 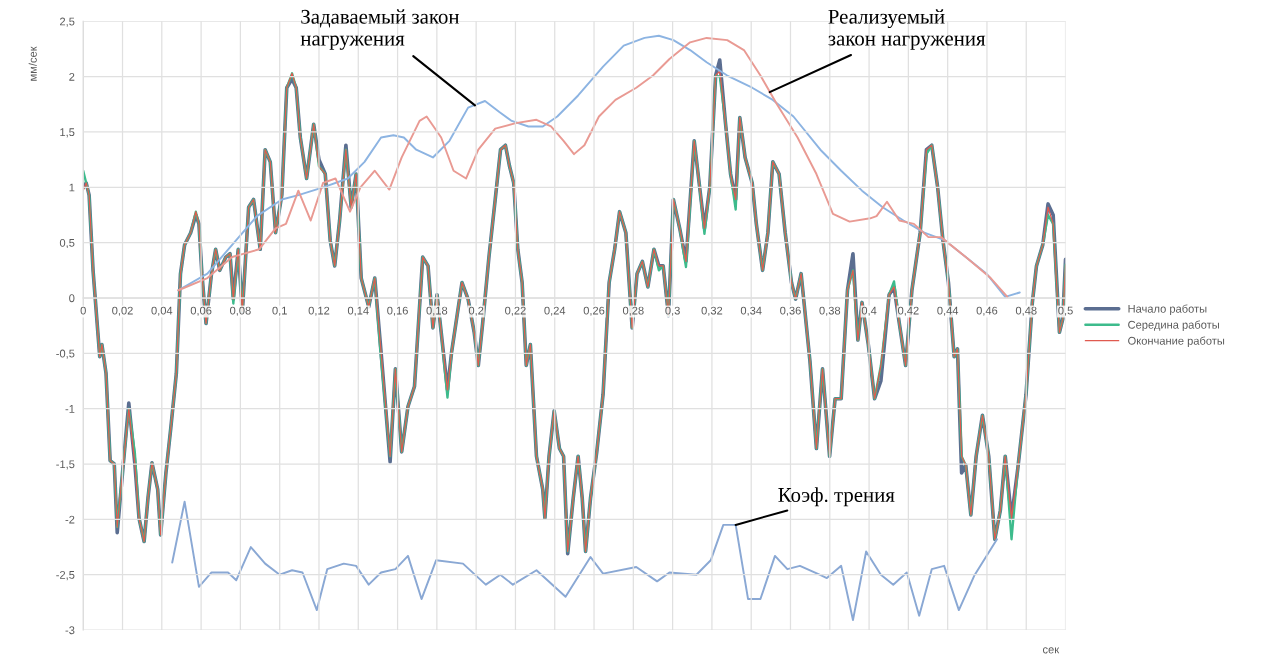 I want to click on x-tick-label: 0,32, so click(x=712, y=311).